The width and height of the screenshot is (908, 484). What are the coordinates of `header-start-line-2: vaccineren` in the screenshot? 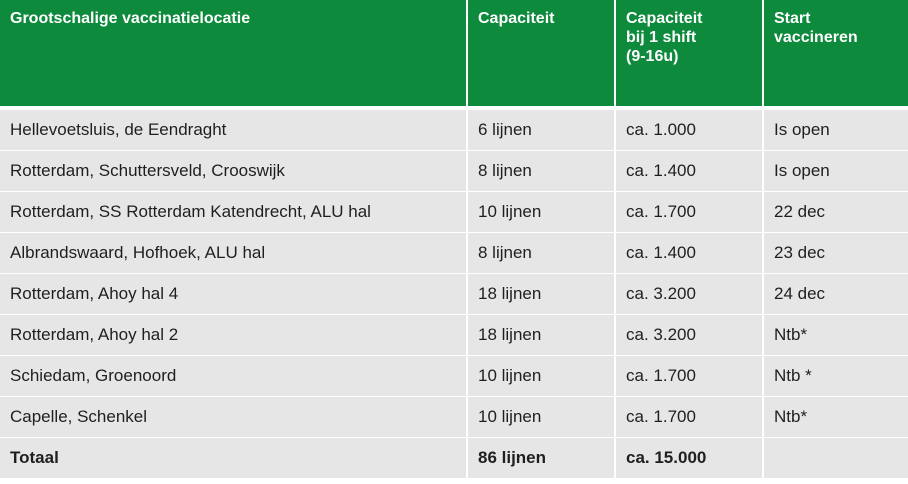 It's located at (816, 37).